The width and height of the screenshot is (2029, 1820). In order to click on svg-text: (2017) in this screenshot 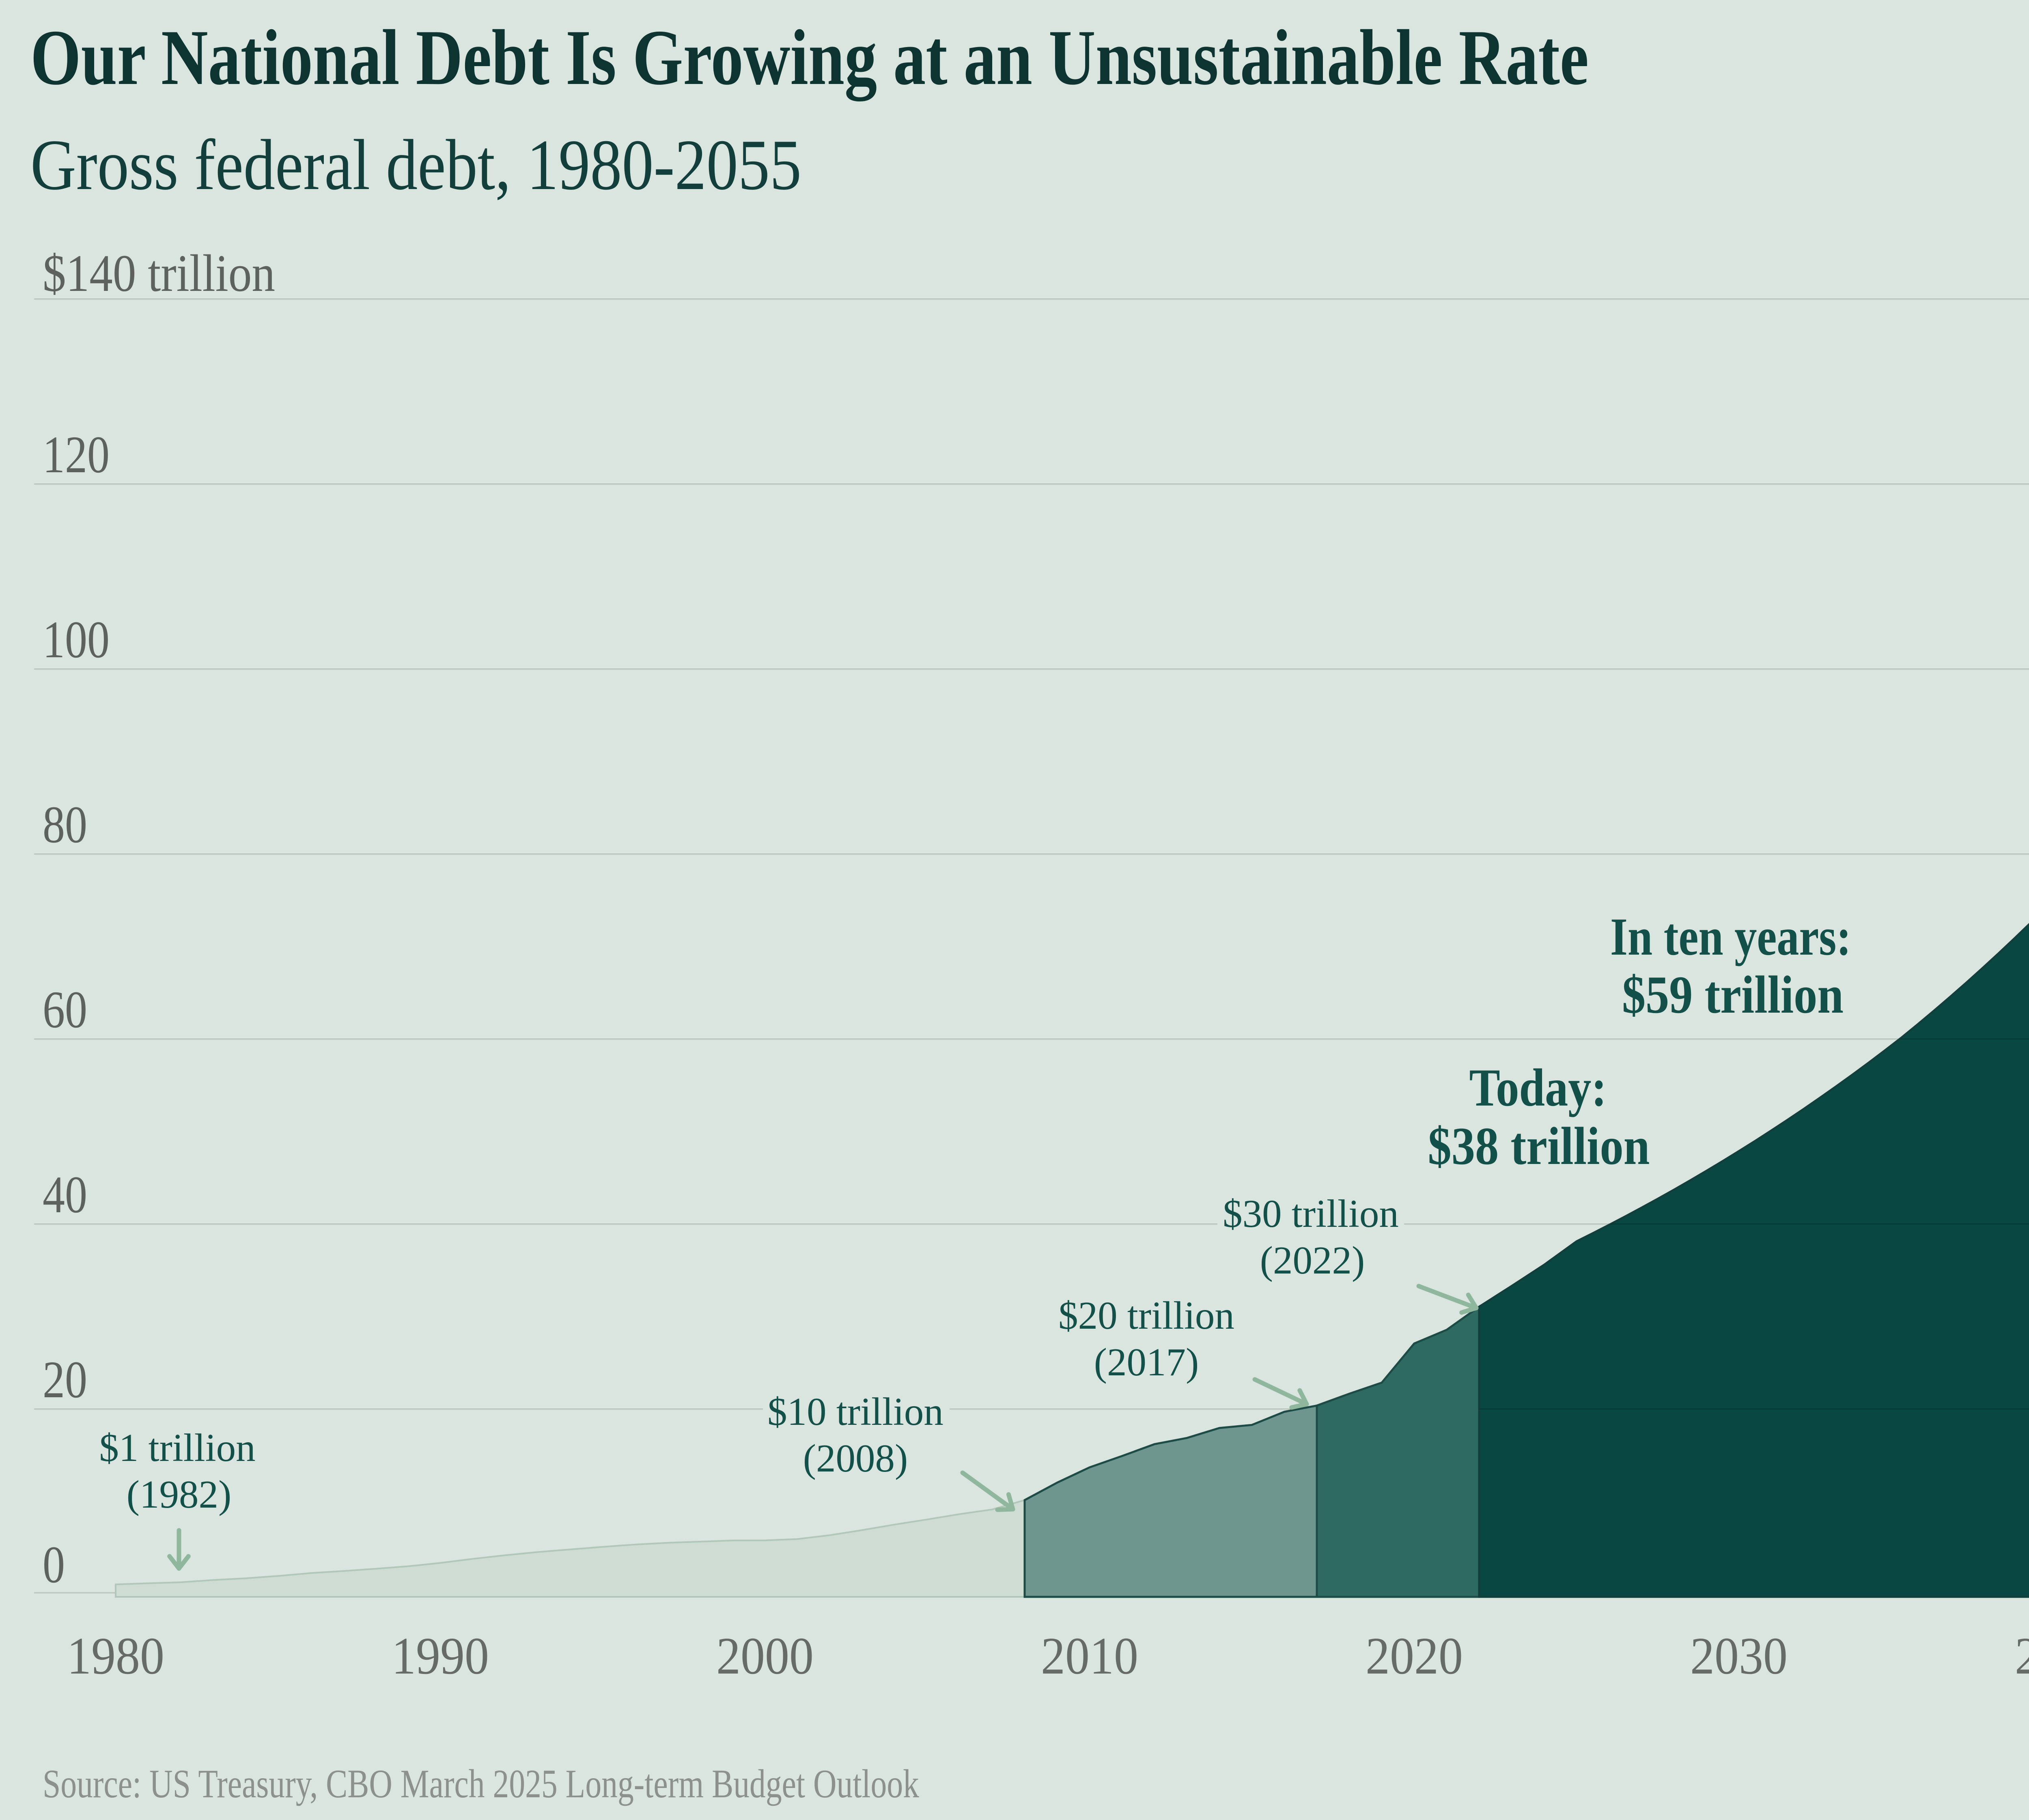, I will do `click(1146, 1362)`.